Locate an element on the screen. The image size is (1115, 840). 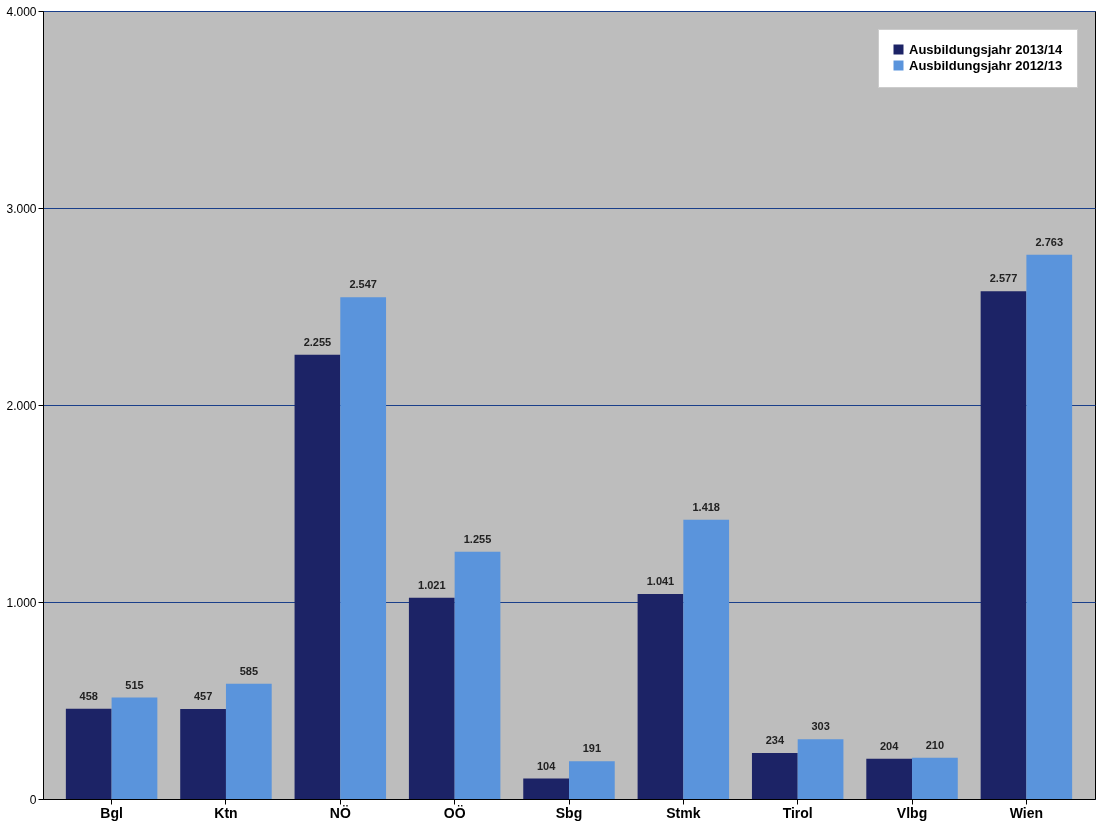
y-tick-label: 0 is located at coordinates (33, 799).